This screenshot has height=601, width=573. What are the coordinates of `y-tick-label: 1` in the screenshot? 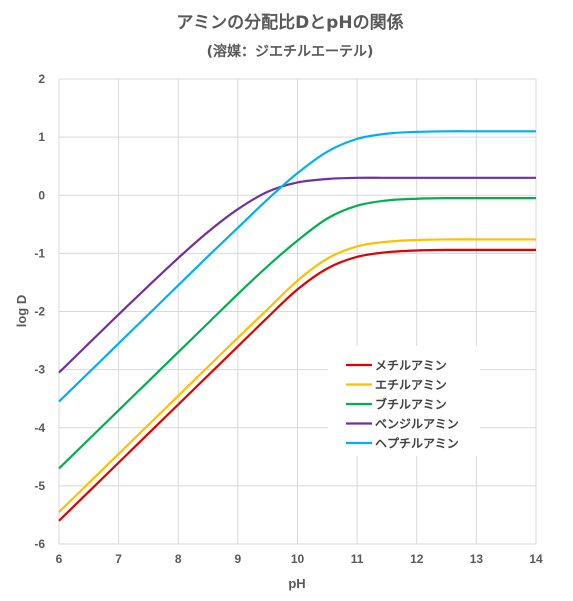 It's located at (41, 137).